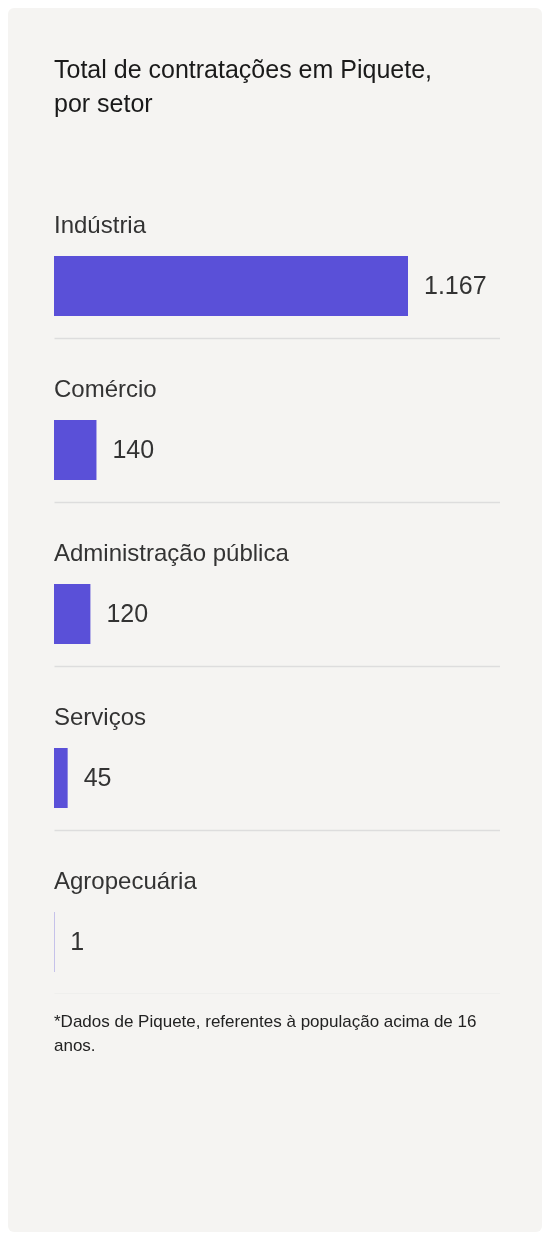 Image resolution: width=550 pixels, height=1240 pixels. What do you see at coordinates (133, 449) in the screenshot?
I see `data-label: 140` at bounding box center [133, 449].